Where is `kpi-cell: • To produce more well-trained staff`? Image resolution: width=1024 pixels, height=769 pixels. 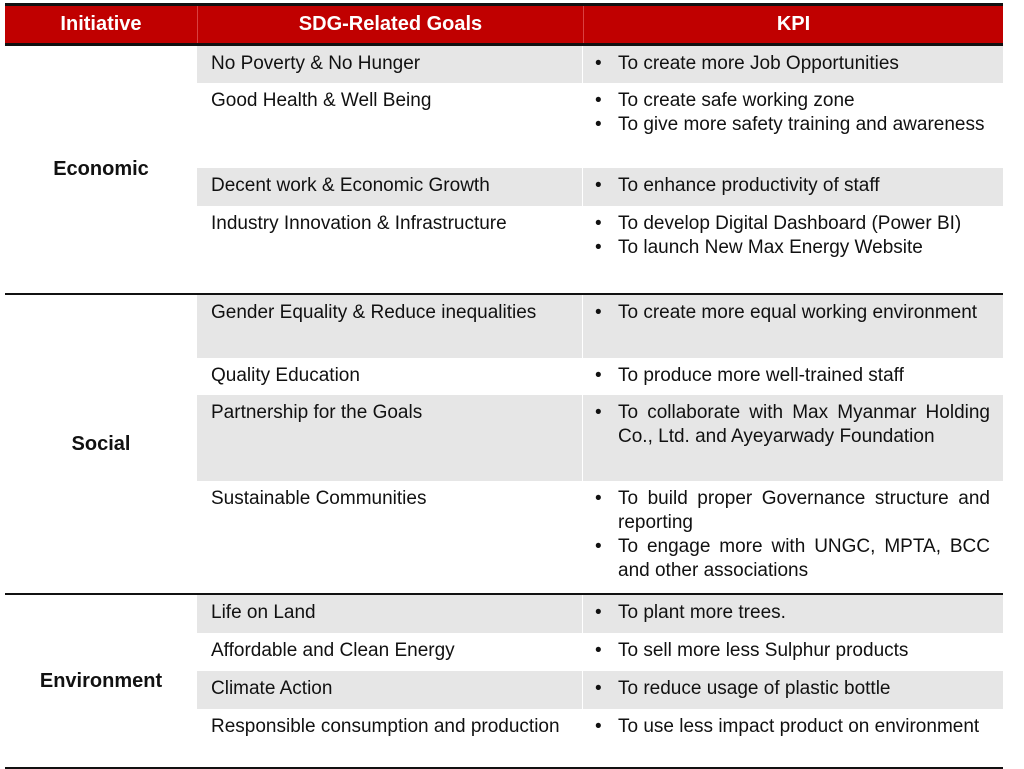
kpi-cell: • To produce more well-trained staff is located at coordinates (792, 376).